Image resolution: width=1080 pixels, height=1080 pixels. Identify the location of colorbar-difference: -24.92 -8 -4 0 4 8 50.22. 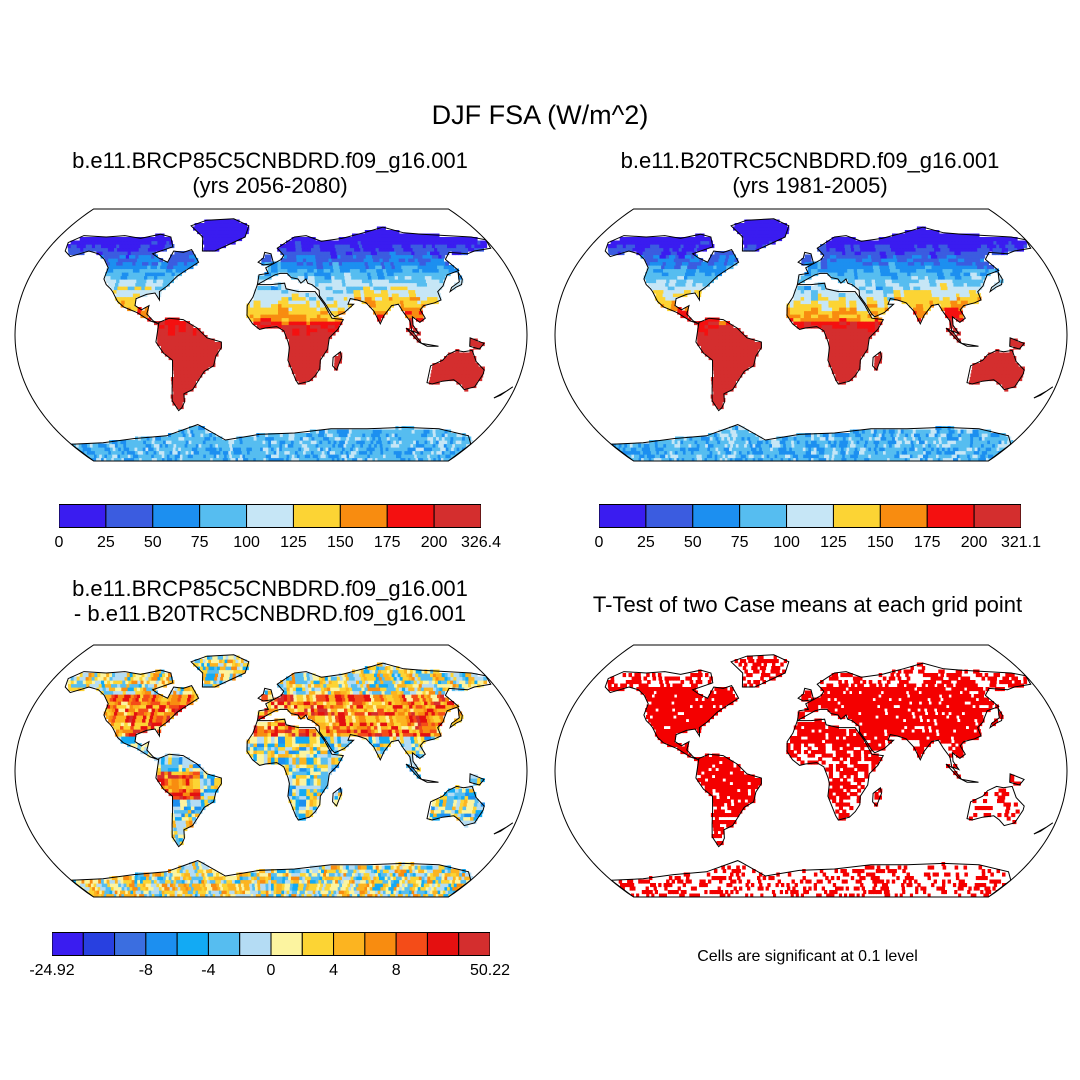
(269, 955).